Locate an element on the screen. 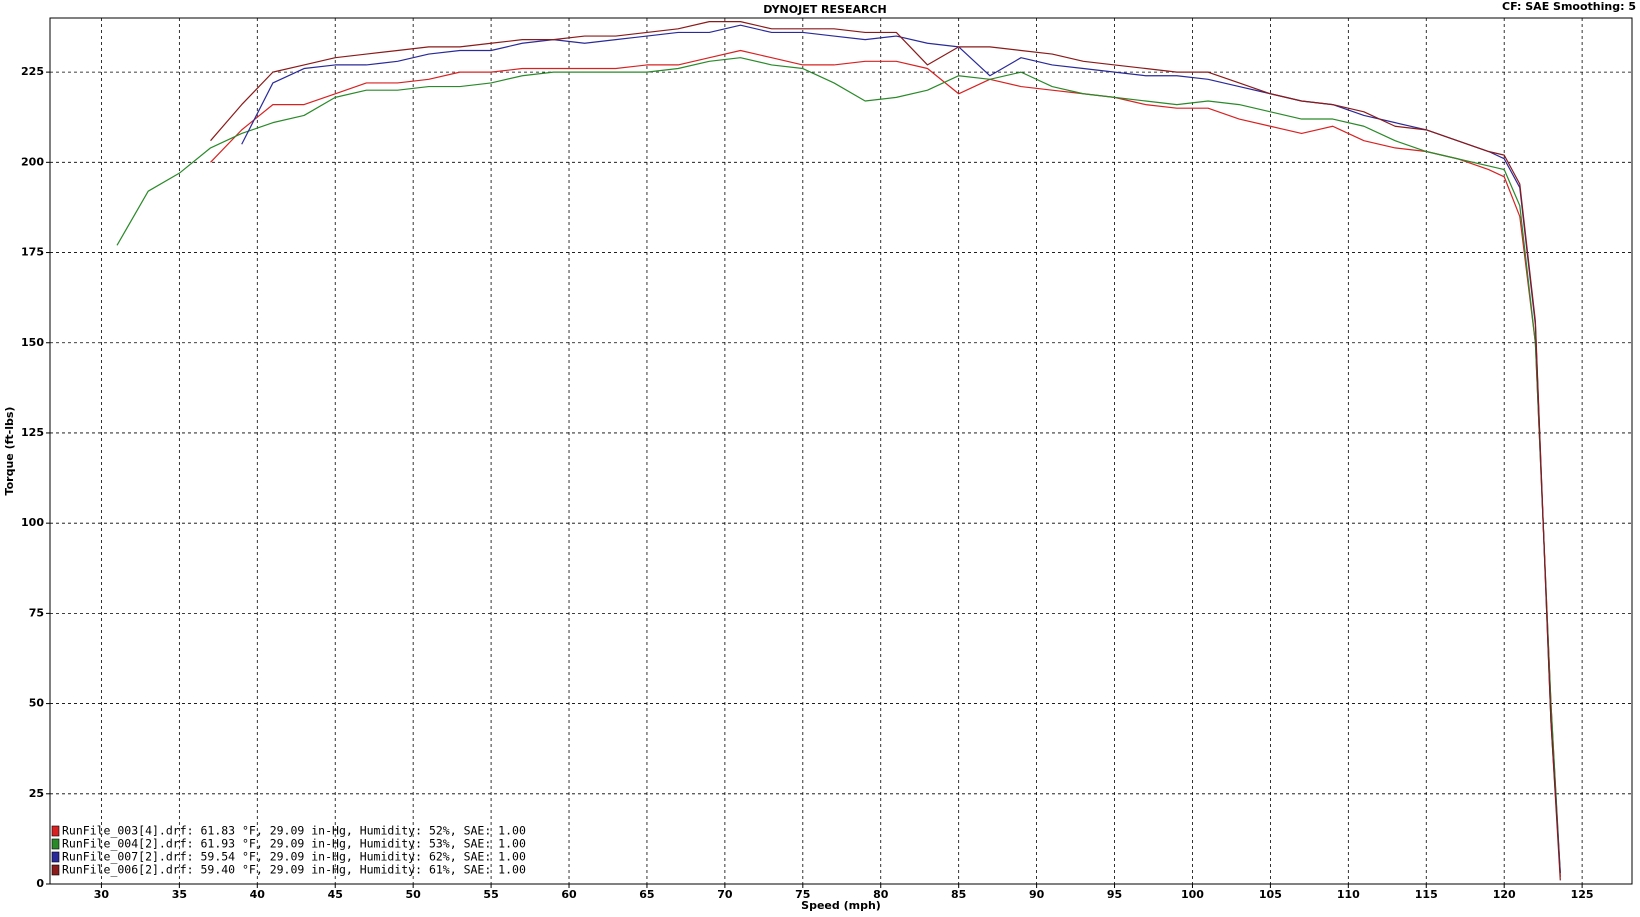 This screenshot has width=1640, height=917. y-axis-label: Torque (ft-lbs) is located at coordinates (9, 451).